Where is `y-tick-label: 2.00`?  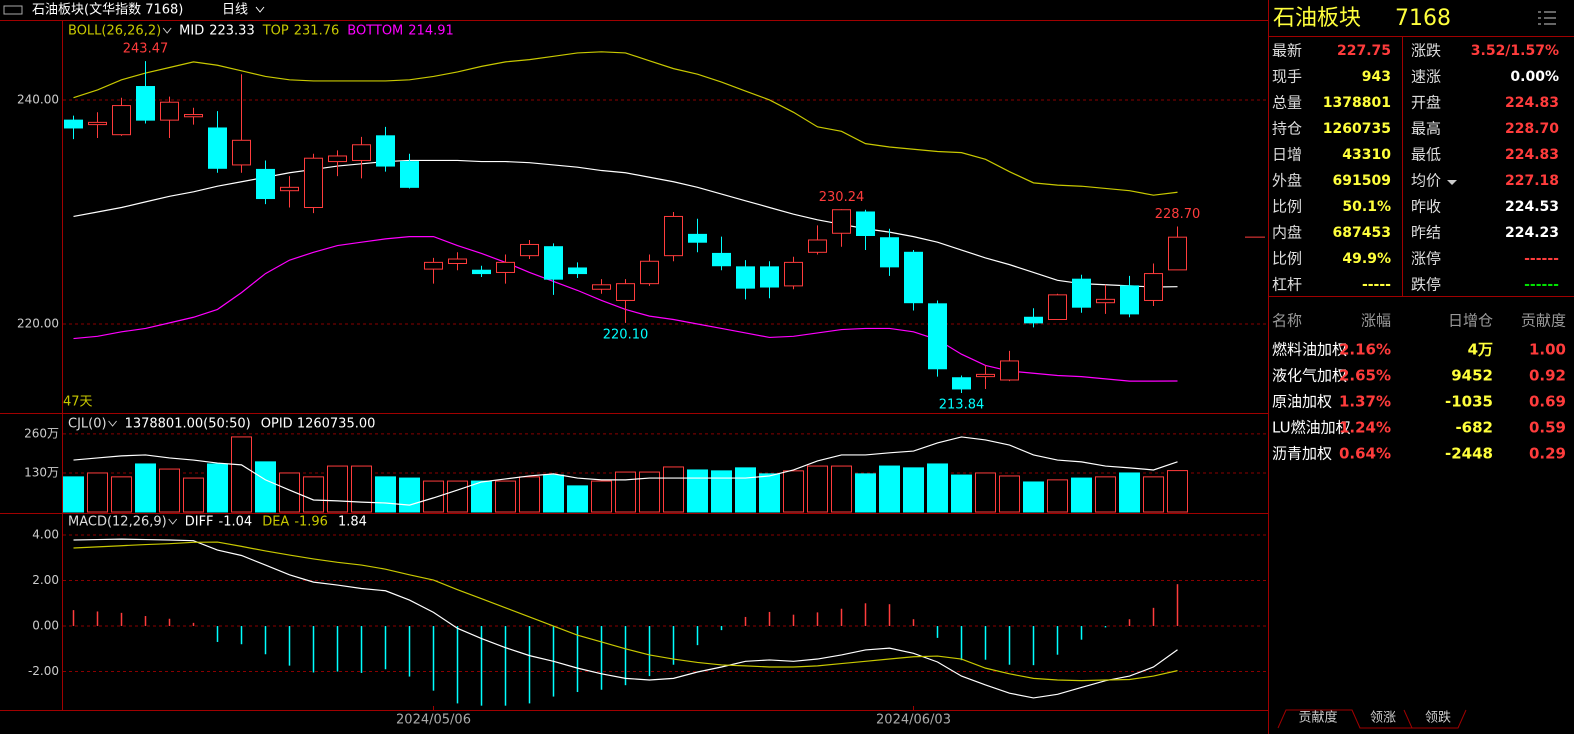 y-tick-label: 2.00 is located at coordinates (45, 580).